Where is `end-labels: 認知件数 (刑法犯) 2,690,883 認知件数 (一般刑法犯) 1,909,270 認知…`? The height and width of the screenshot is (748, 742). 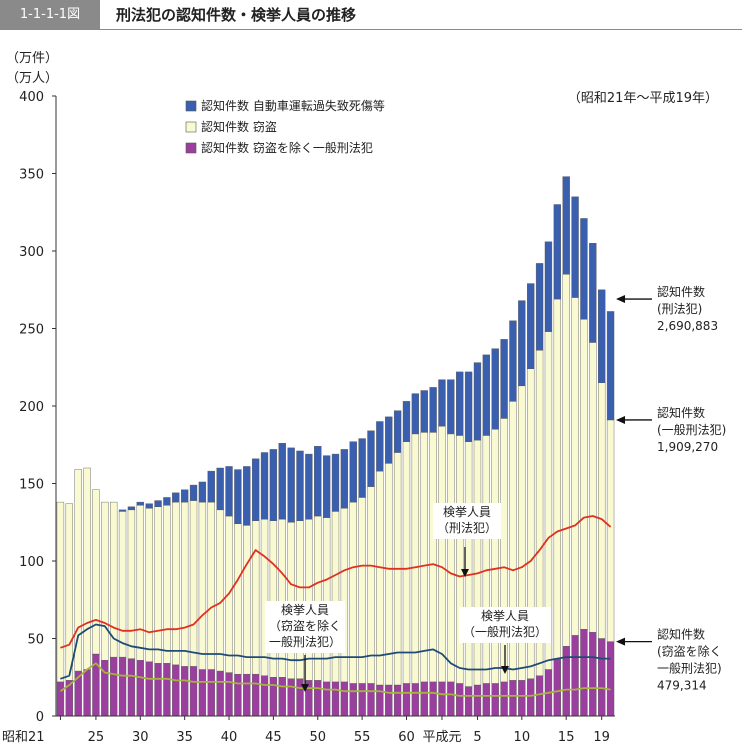 end-labels: 認知件数 (刑法犯) 2,690,883 認知件数 (一般刑法犯) 1,909,270 認知… is located at coordinates (671, 488).